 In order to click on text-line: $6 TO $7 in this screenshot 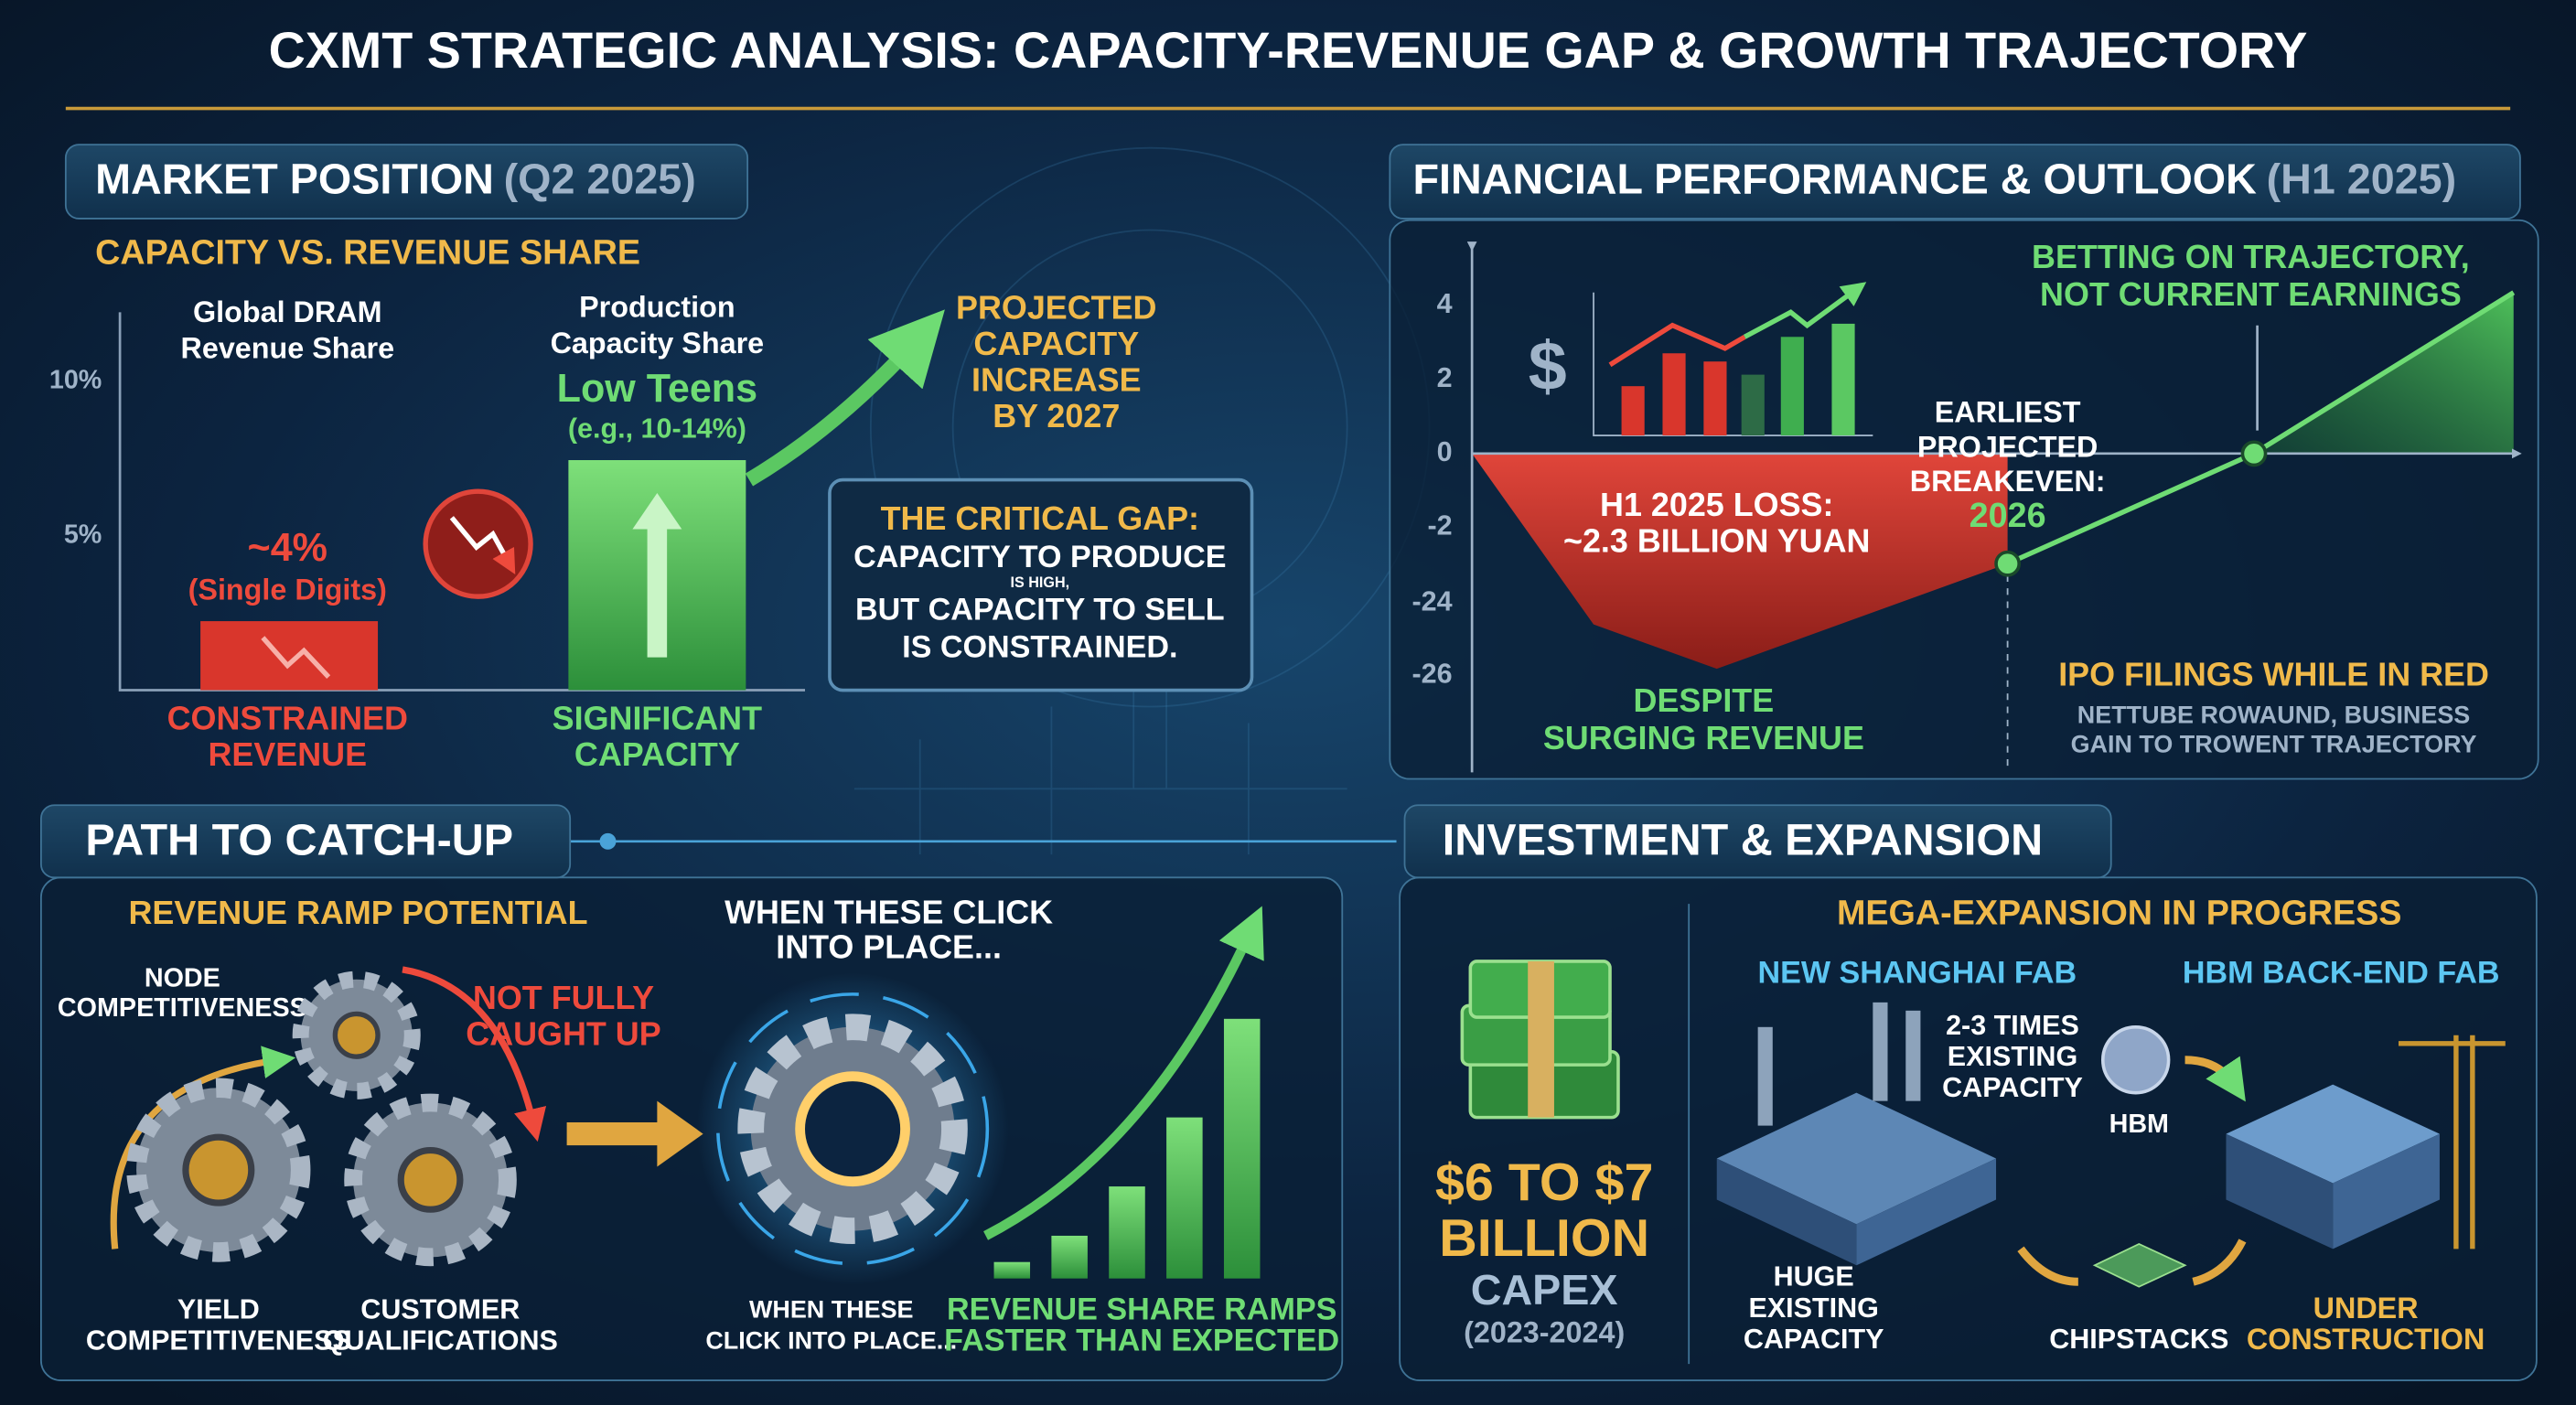, I will do `click(1545, 1182)`.